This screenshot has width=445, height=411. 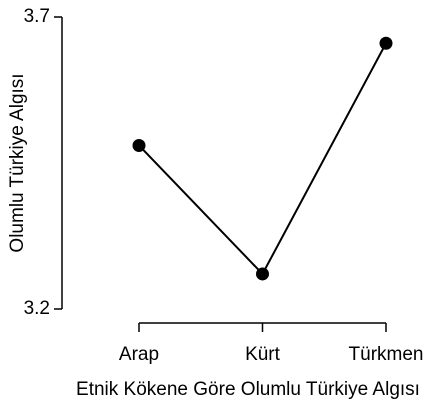 What do you see at coordinates (37, 16) in the screenshot?
I see `y-tick-label: 3.7` at bounding box center [37, 16].